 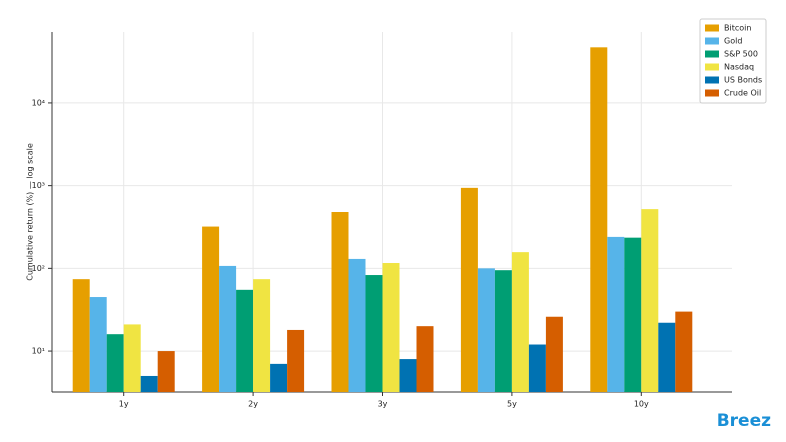 I want to click on legend-label: S&P 500, so click(x=741, y=54).